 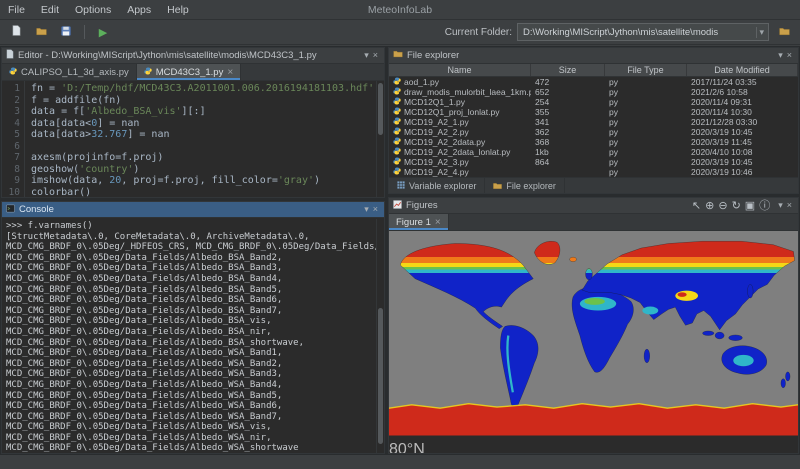 What do you see at coordinates (696, 205) in the screenshot?
I see `select-arrow-icon: ↖` at bounding box center [696, 205].